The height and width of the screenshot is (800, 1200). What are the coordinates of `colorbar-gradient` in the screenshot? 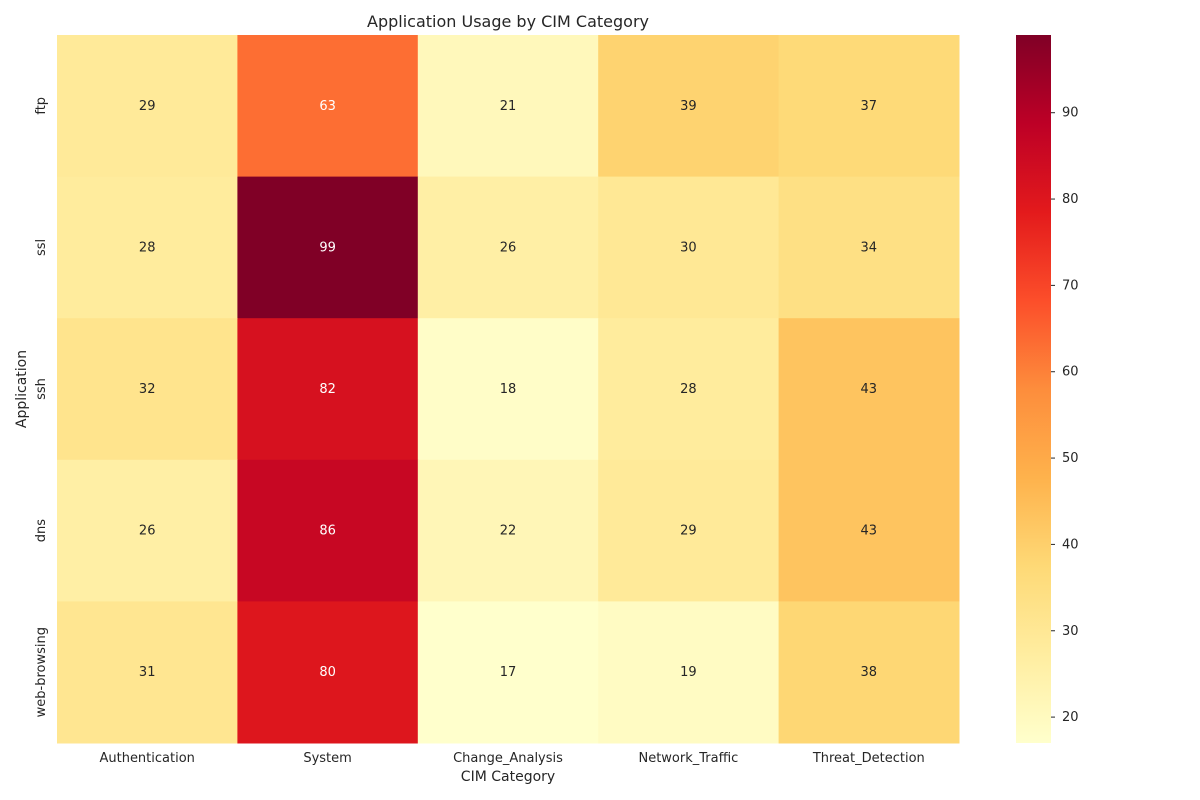 It's located at (1033, 389).